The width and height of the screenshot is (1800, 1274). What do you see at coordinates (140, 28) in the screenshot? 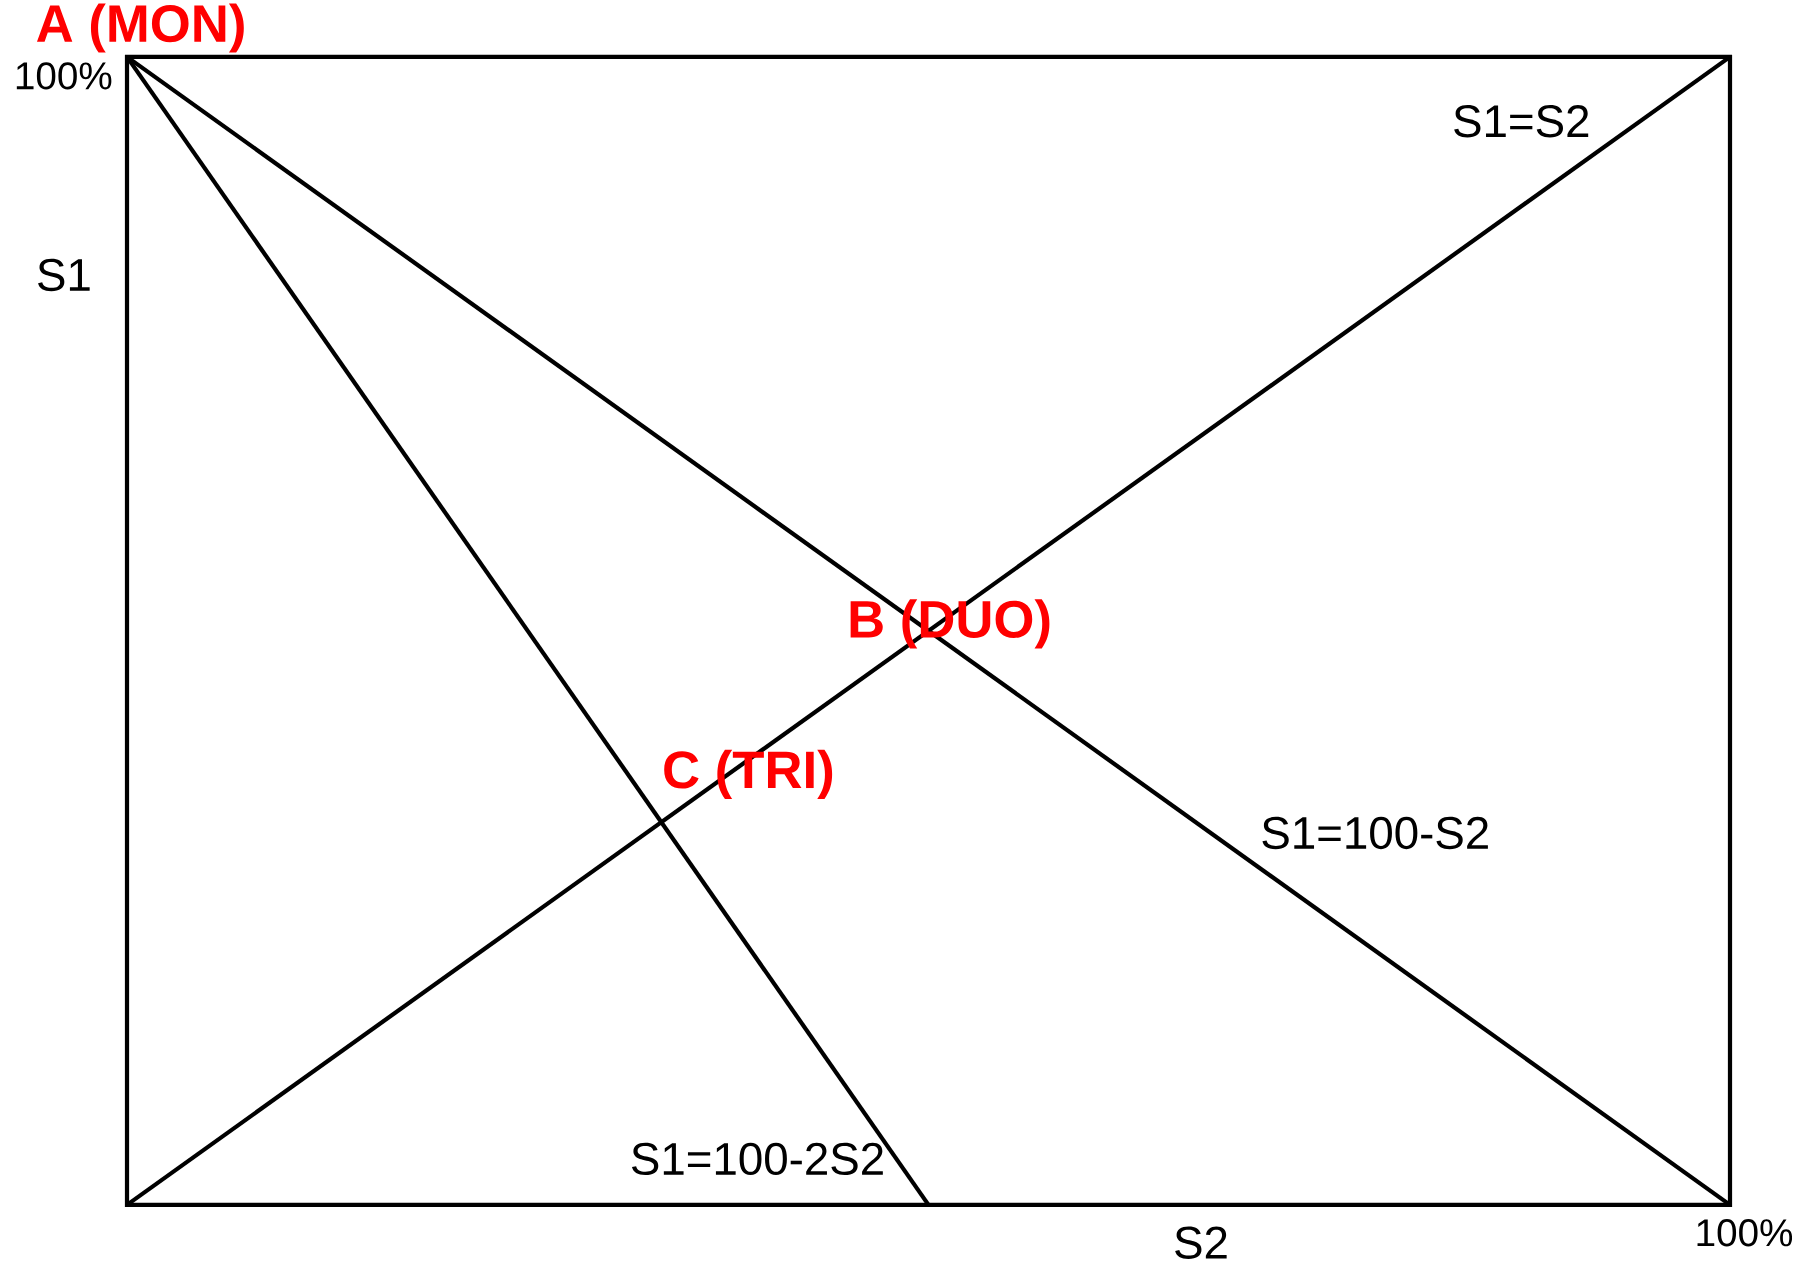
I see `text: A (MON)` at bounding box center [140, 28].